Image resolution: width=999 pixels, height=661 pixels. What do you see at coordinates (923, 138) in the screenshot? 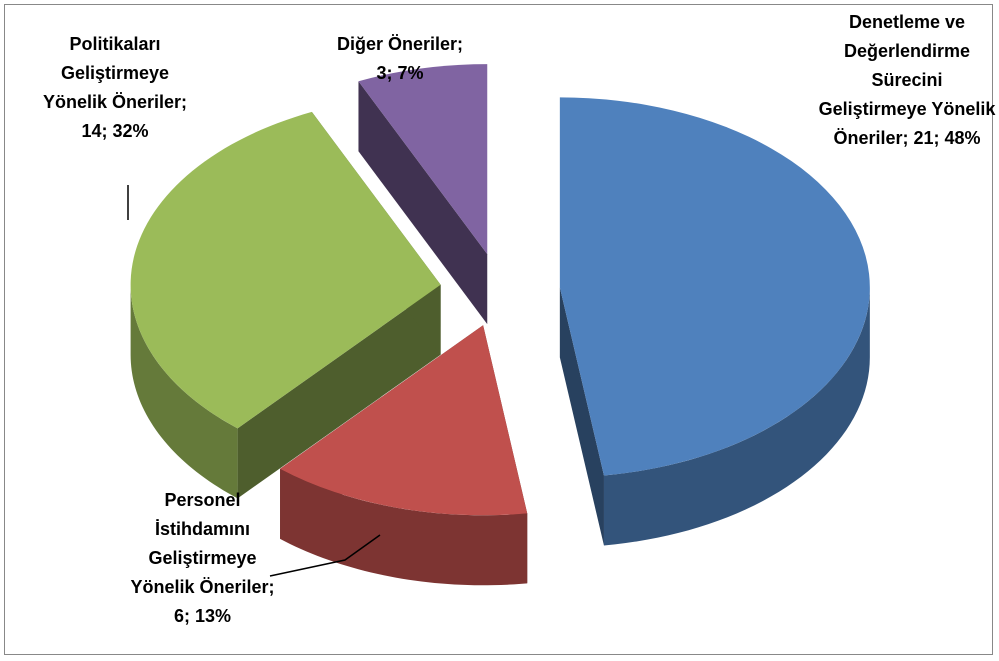
I see `label-value: 21` at bounding box center [923, 138].